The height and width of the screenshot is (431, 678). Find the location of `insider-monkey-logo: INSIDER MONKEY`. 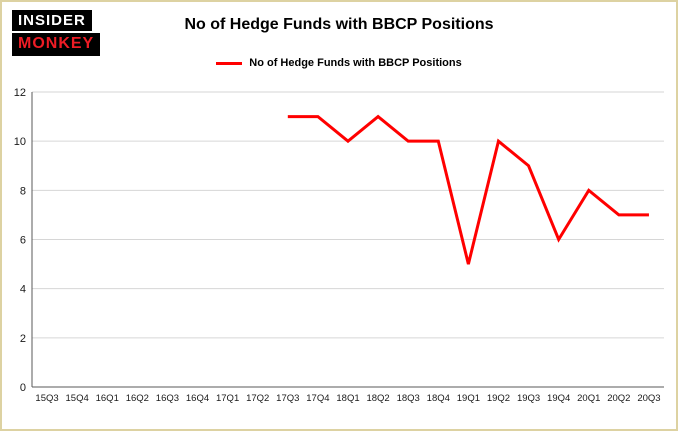

insider-monkey-logo: INSIDER MONKEY is located at coordinates (56, 33).